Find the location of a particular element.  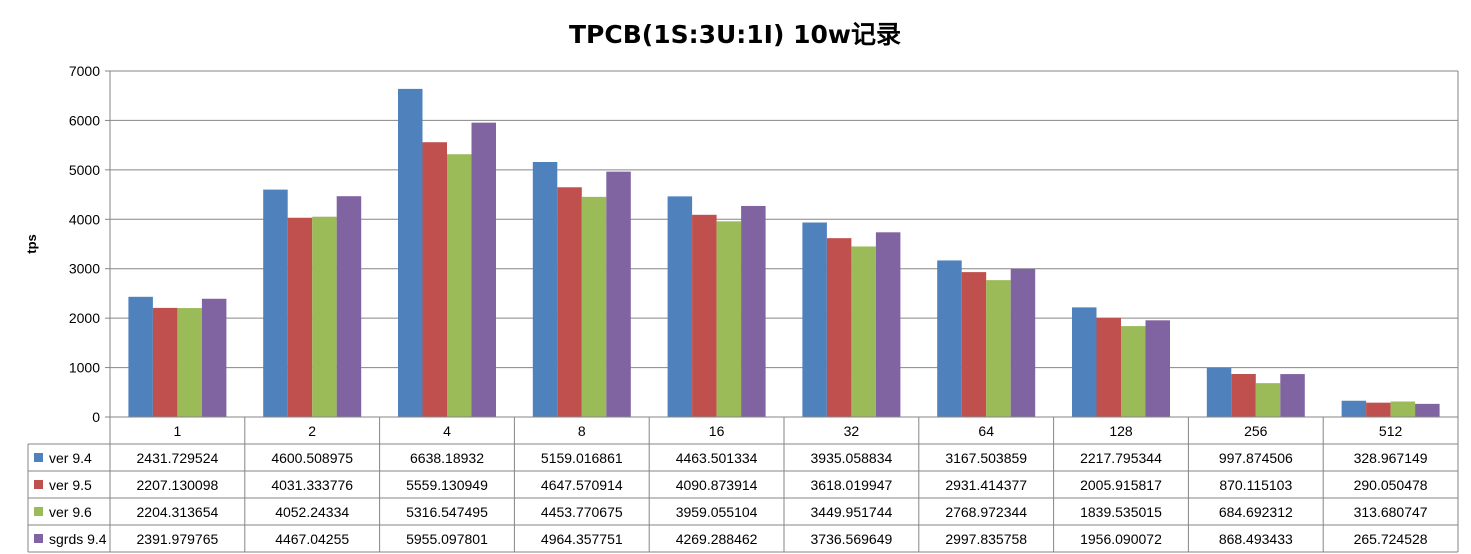

data-label: 3736.569649 is located at coordinates (852, 539).